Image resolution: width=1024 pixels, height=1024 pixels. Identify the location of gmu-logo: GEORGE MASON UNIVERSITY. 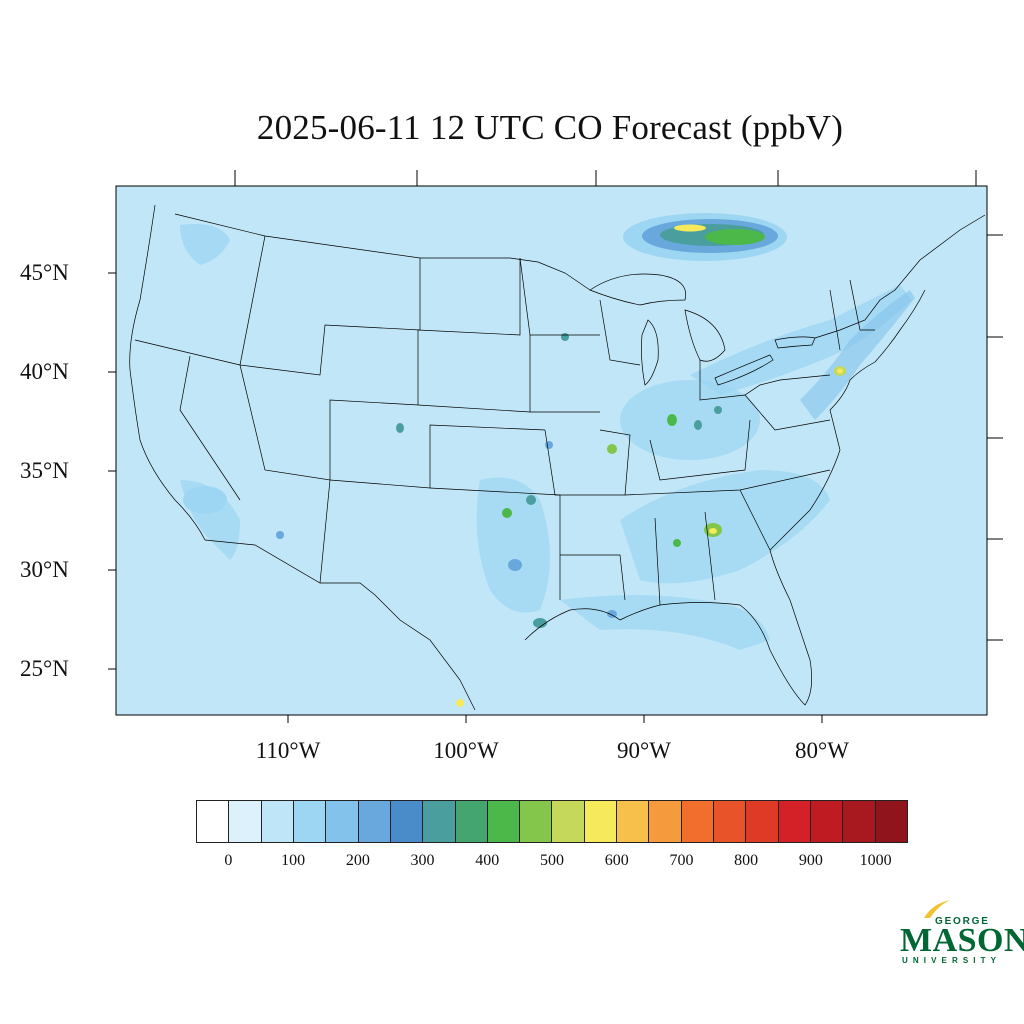
(961, 933).